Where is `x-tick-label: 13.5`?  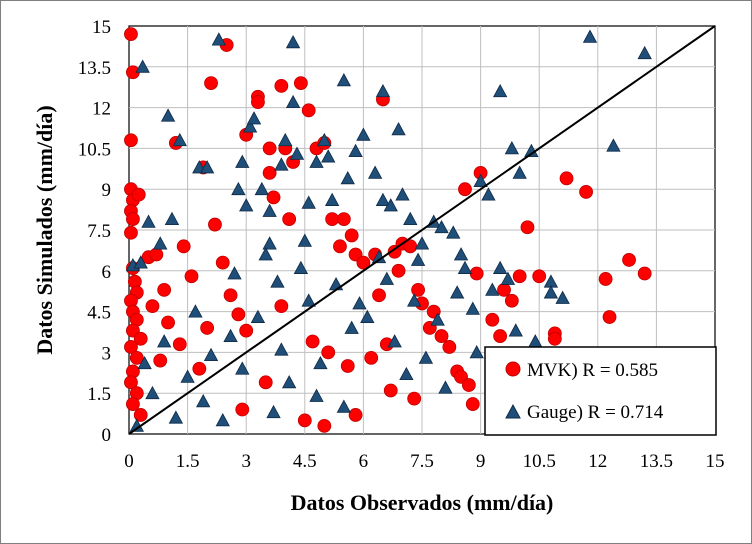
x-tick-label: 13.5 is located at coordinates (656, 461).